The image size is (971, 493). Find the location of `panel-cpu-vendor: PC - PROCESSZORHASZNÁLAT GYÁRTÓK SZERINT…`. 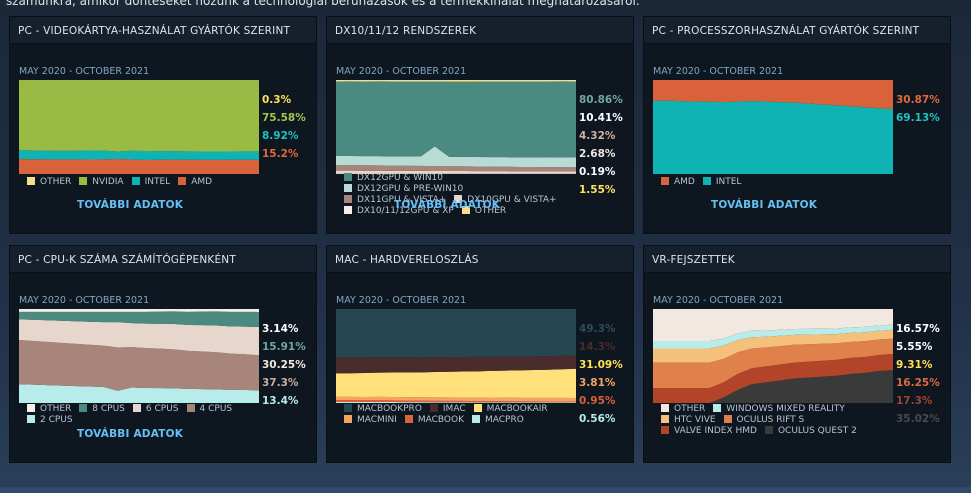

panel-cpu-vendor: PC - PROCESSZORHASZNÁLAT GYÁRTÓK SZERINT… is located at coordinates (797, 125).